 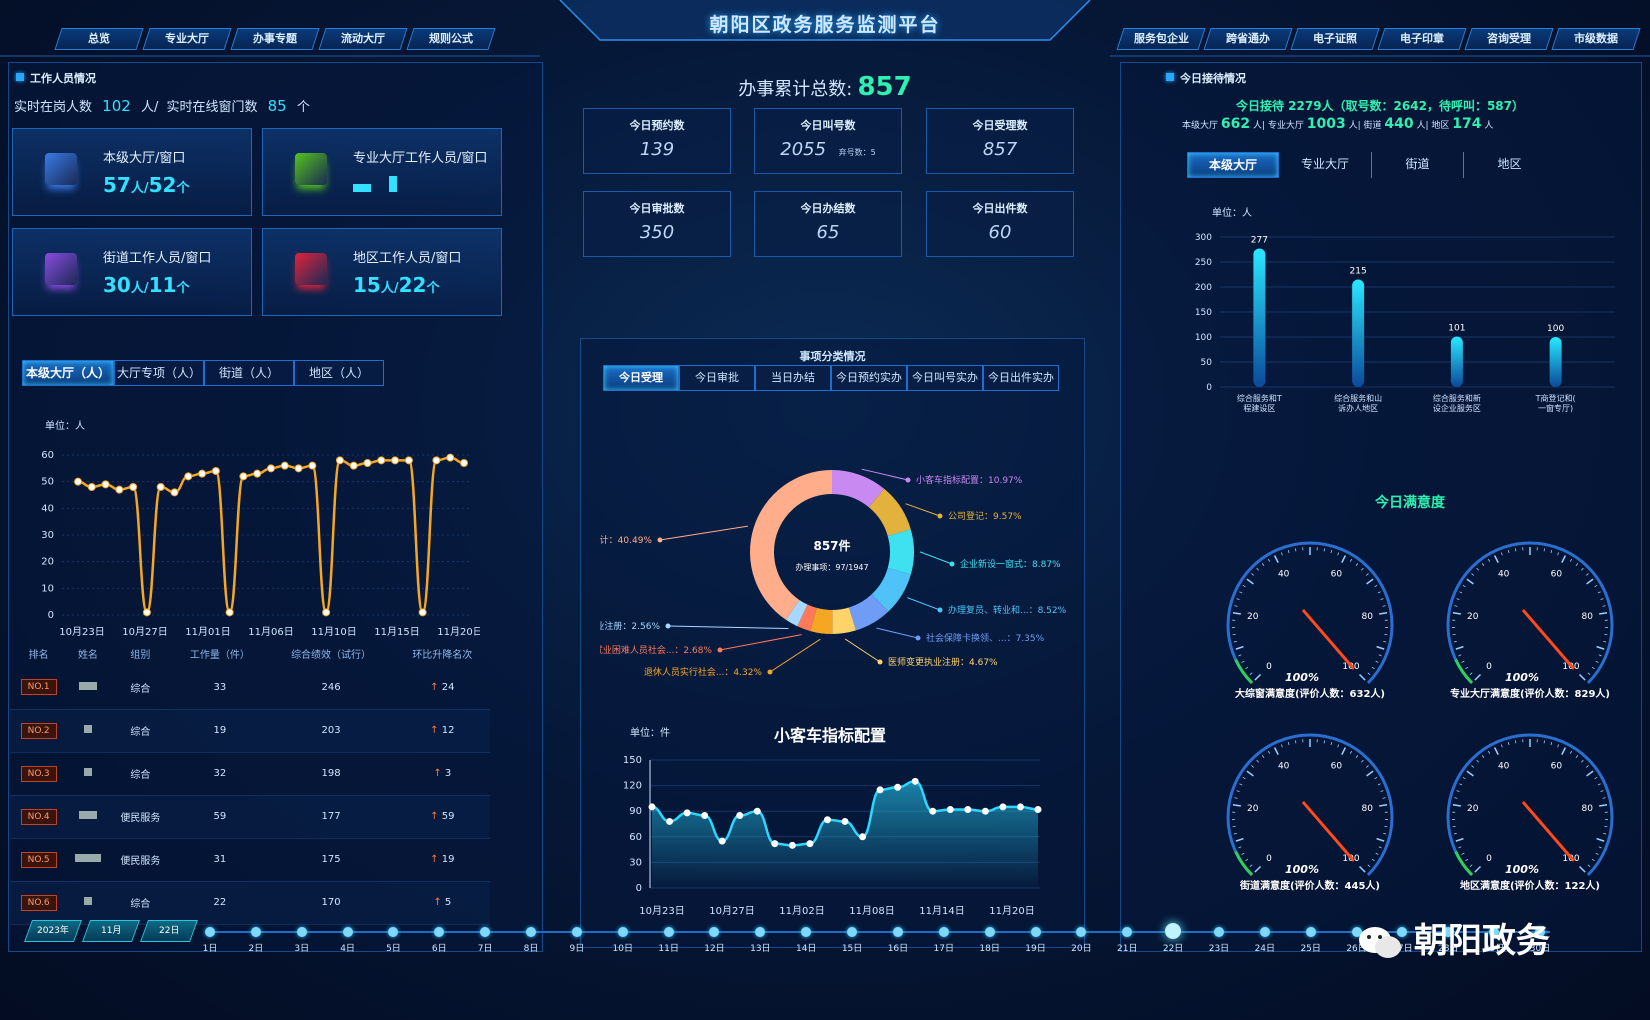 What do you see at coordinates (275, 39) in the screenshot?
I see `nav-3: 办事专题` at bounding box center [275, 39].